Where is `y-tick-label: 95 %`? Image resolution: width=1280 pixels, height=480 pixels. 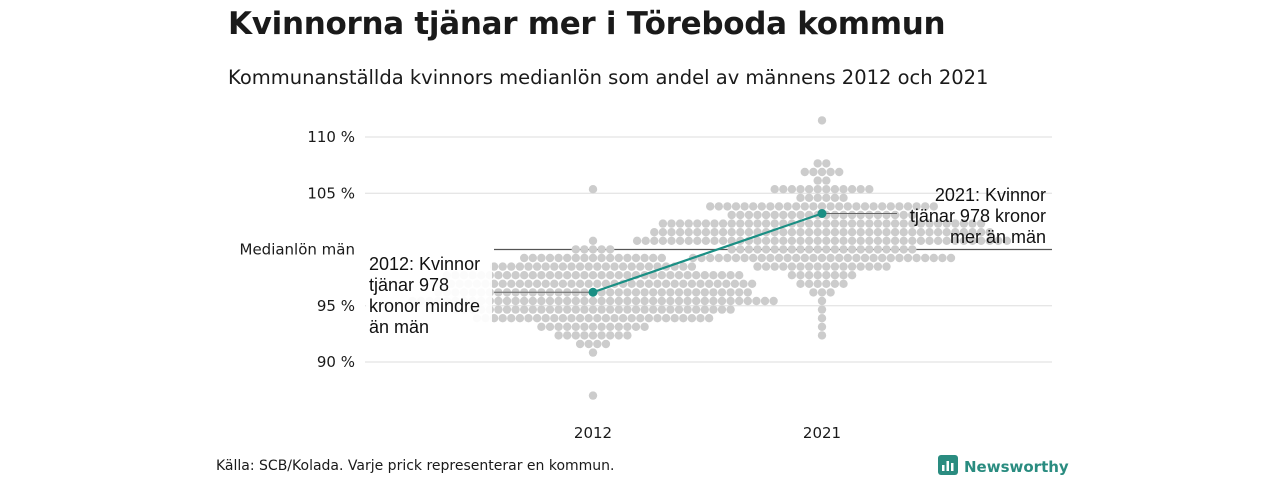
y-tick-label: 95 % is located at coordinates (336, 306).